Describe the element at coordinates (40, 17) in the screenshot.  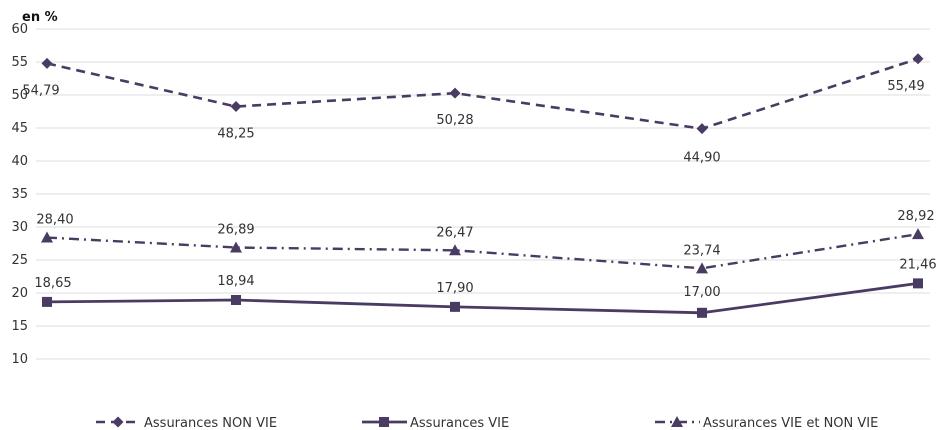
I see `y-unit-label: en %` at that location.